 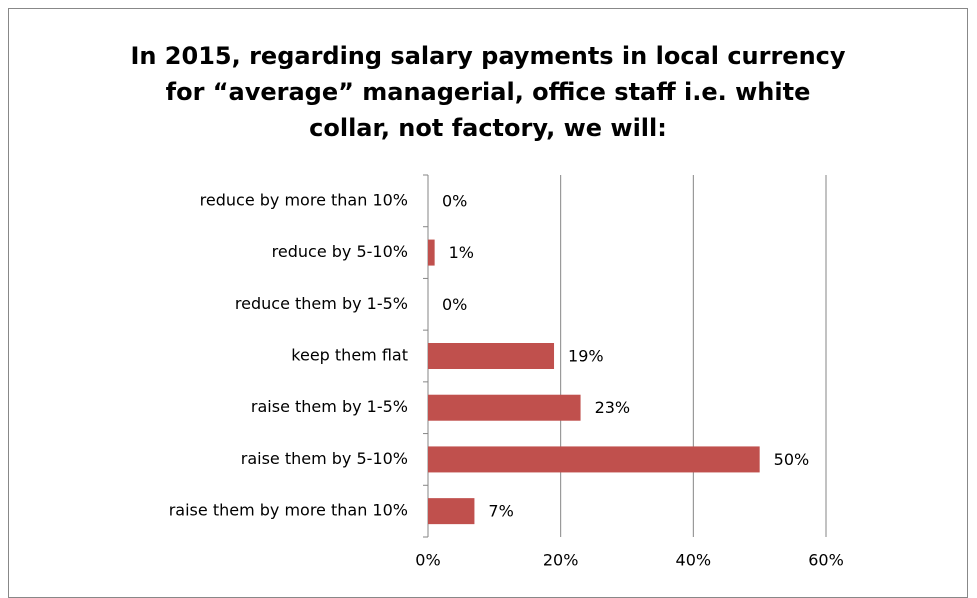 What do you see at coordinates (694, 560) in the screenshot?
I see `x-tick-label: 40%` at bounding box center [694, 560].